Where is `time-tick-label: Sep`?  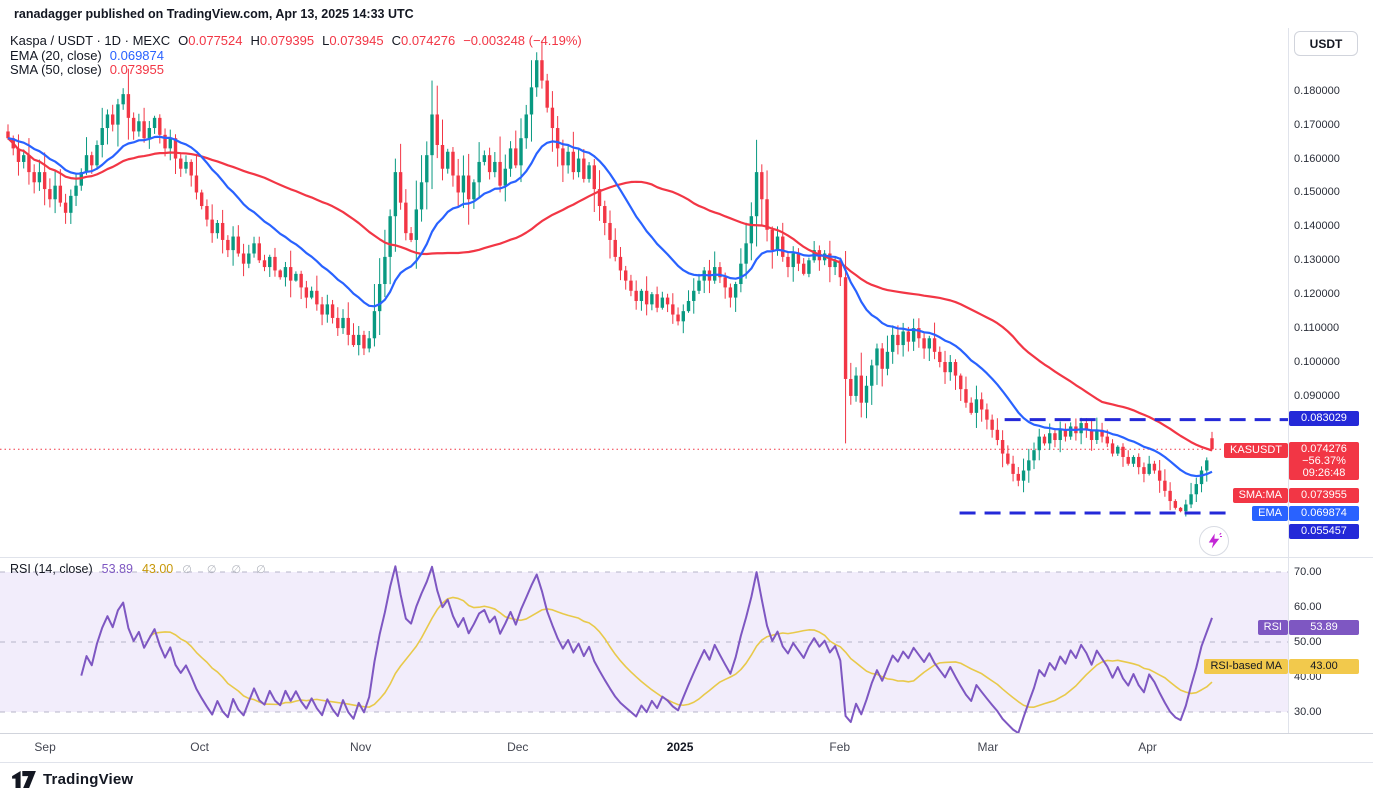
time-tick-label: Sep is located at coordinates (45, 747).